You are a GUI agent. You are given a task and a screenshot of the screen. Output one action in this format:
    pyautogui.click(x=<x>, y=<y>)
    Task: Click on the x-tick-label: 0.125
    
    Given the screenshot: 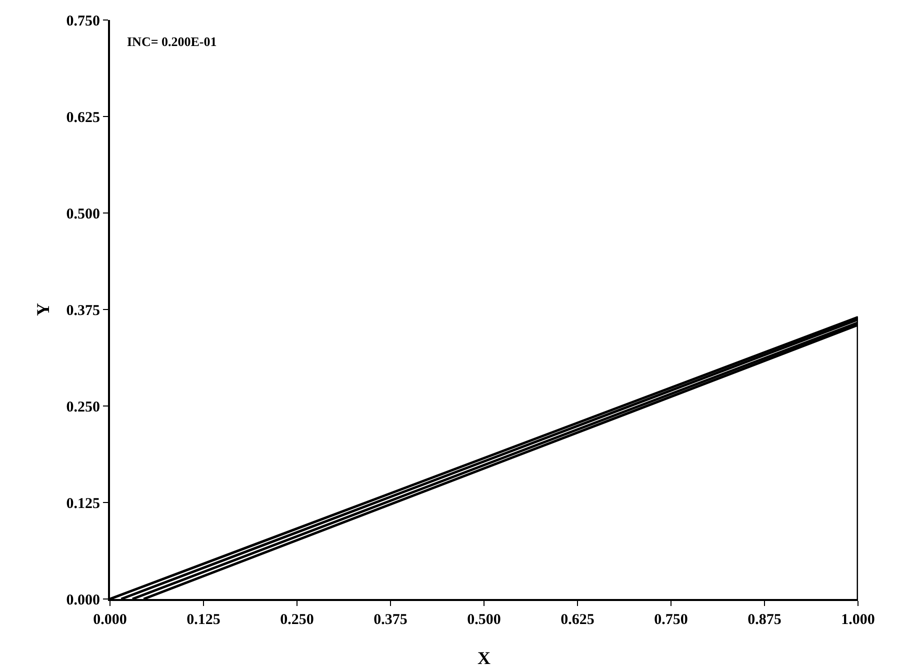 What is the action you would take?
    pyautogui.click(x=203, y=620)
    